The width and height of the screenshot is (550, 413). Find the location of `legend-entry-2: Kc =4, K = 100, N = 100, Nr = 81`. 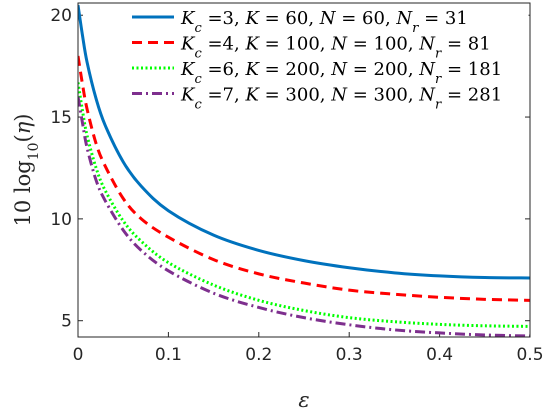

legend-entry-2: Kc =4, K = 100, N = 100, Nr = 81 is located at coordinates (335, 48).